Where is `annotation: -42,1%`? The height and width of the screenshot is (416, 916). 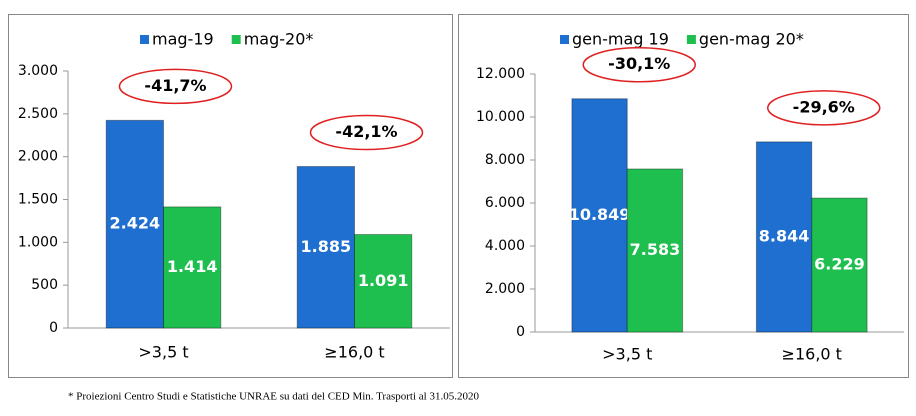 annotation: -42,1% is located at coordinates (366, 131).